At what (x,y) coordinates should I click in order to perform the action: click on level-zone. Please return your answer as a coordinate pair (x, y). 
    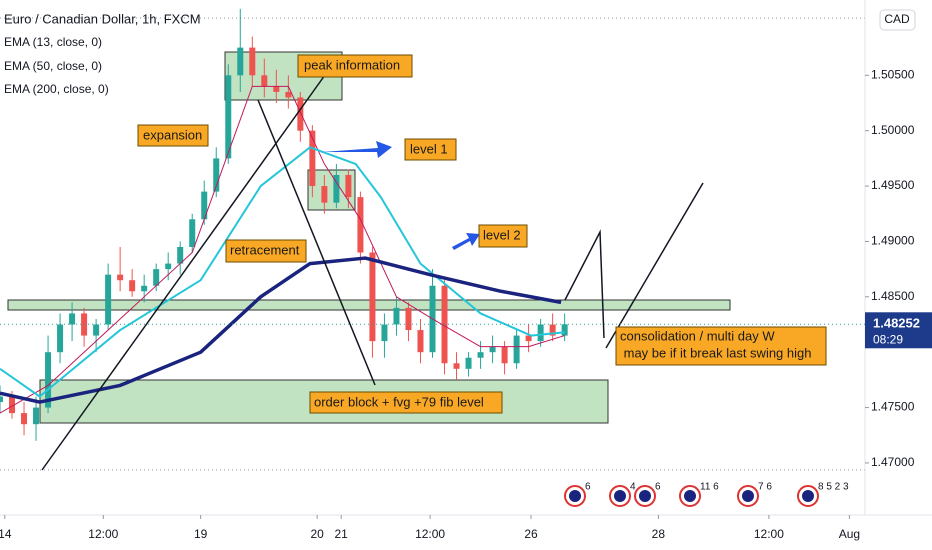
    Looking at the image, I should click on (369, 305).